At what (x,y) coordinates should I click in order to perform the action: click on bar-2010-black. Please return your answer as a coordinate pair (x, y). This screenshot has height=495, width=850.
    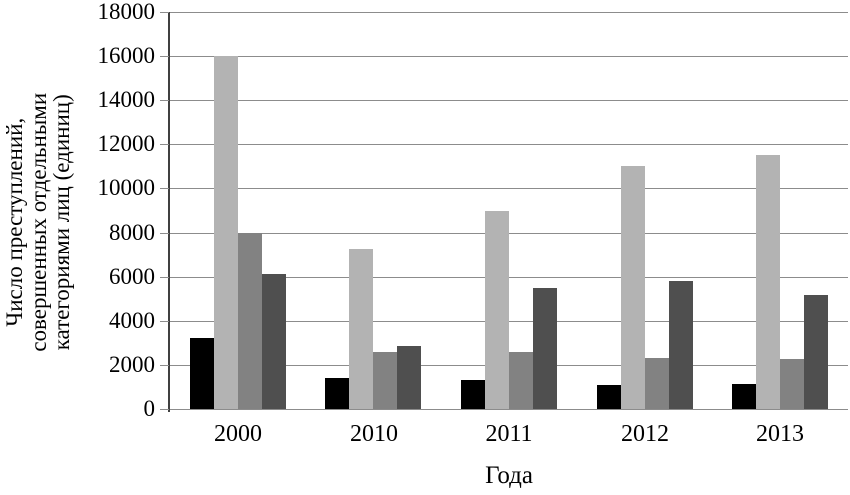
    Looking at the image, I should click on (337, 393).